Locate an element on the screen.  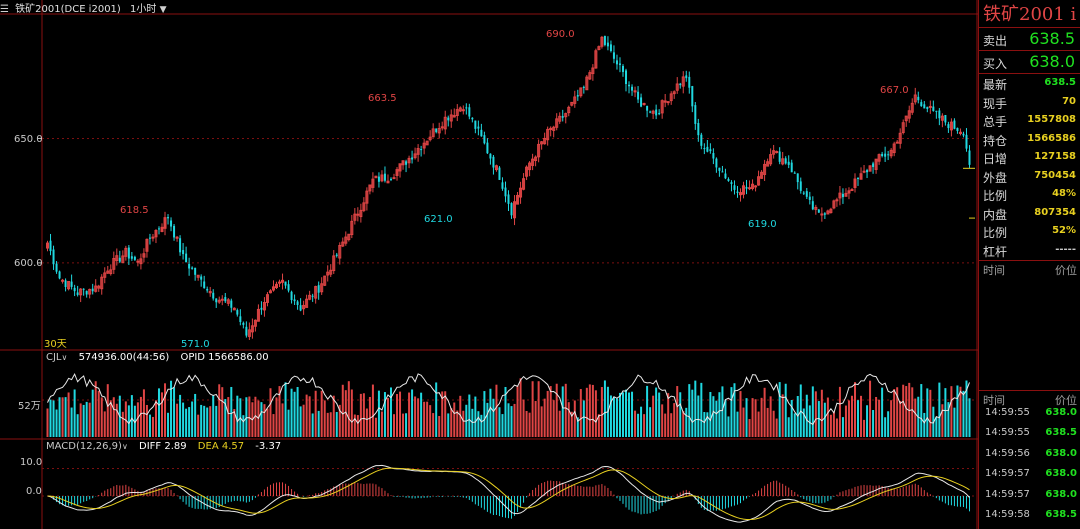
annotation-high-663: 663.5 is located at coordinates (382, 98).